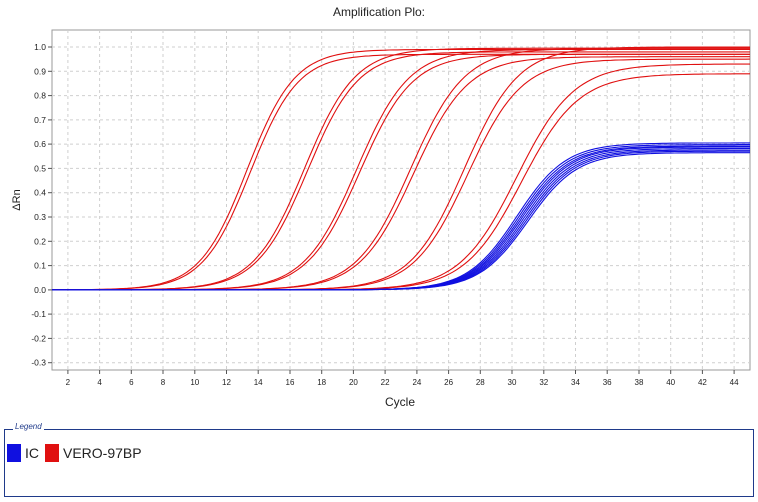 Image resolution: width=758 pixels, height=502 pixels. Describe the element at coordinates (52, 453) in the screenshot. I see `legend-swatch-vero-97bp` at that location.